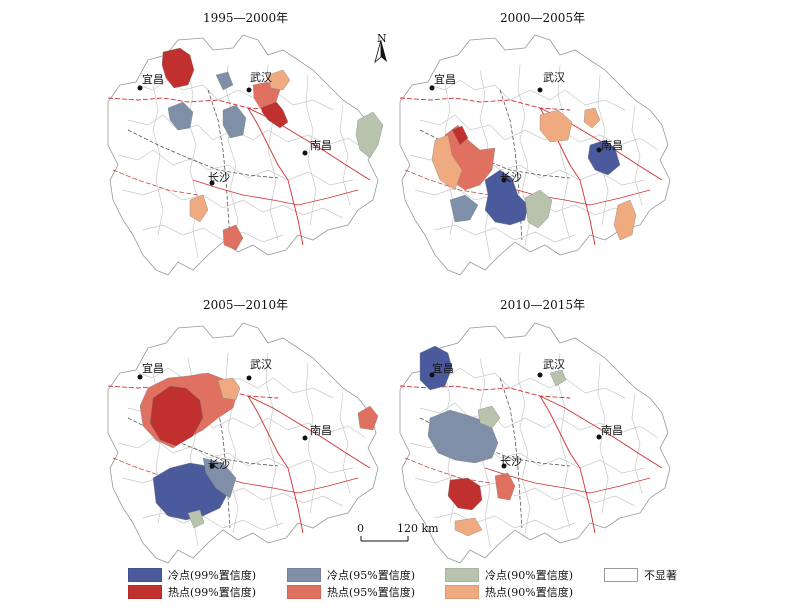 This screenshot has height=611, width=800. I want to click on panel-title-2: 2000—2005年, so click(543, 18).